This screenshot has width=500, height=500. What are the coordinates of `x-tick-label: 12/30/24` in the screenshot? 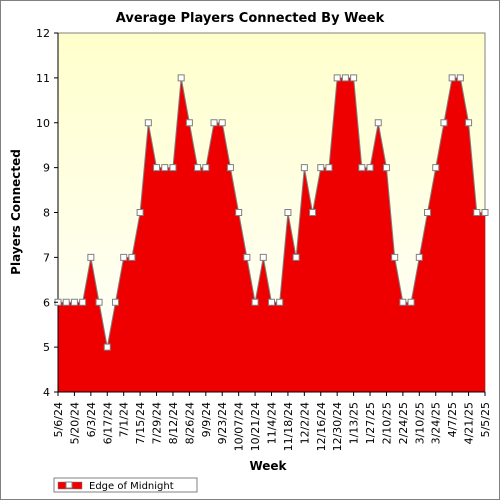 It's located at (337, 426).